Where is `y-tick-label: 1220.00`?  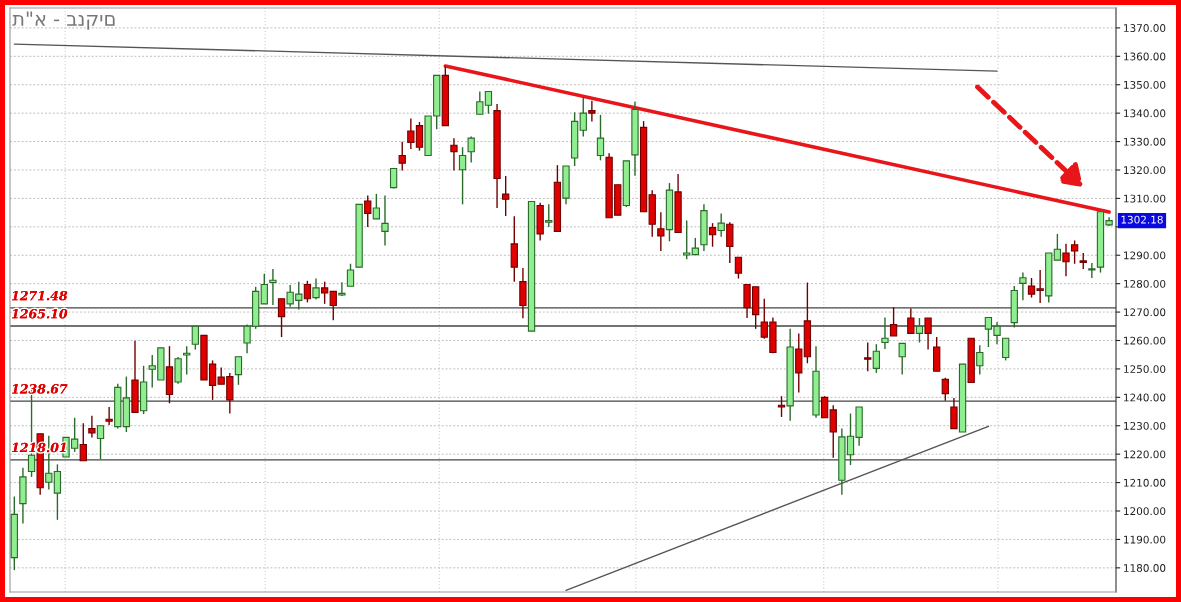
y-tick-label: 1220.00 is located at coordinates (1145, 454).